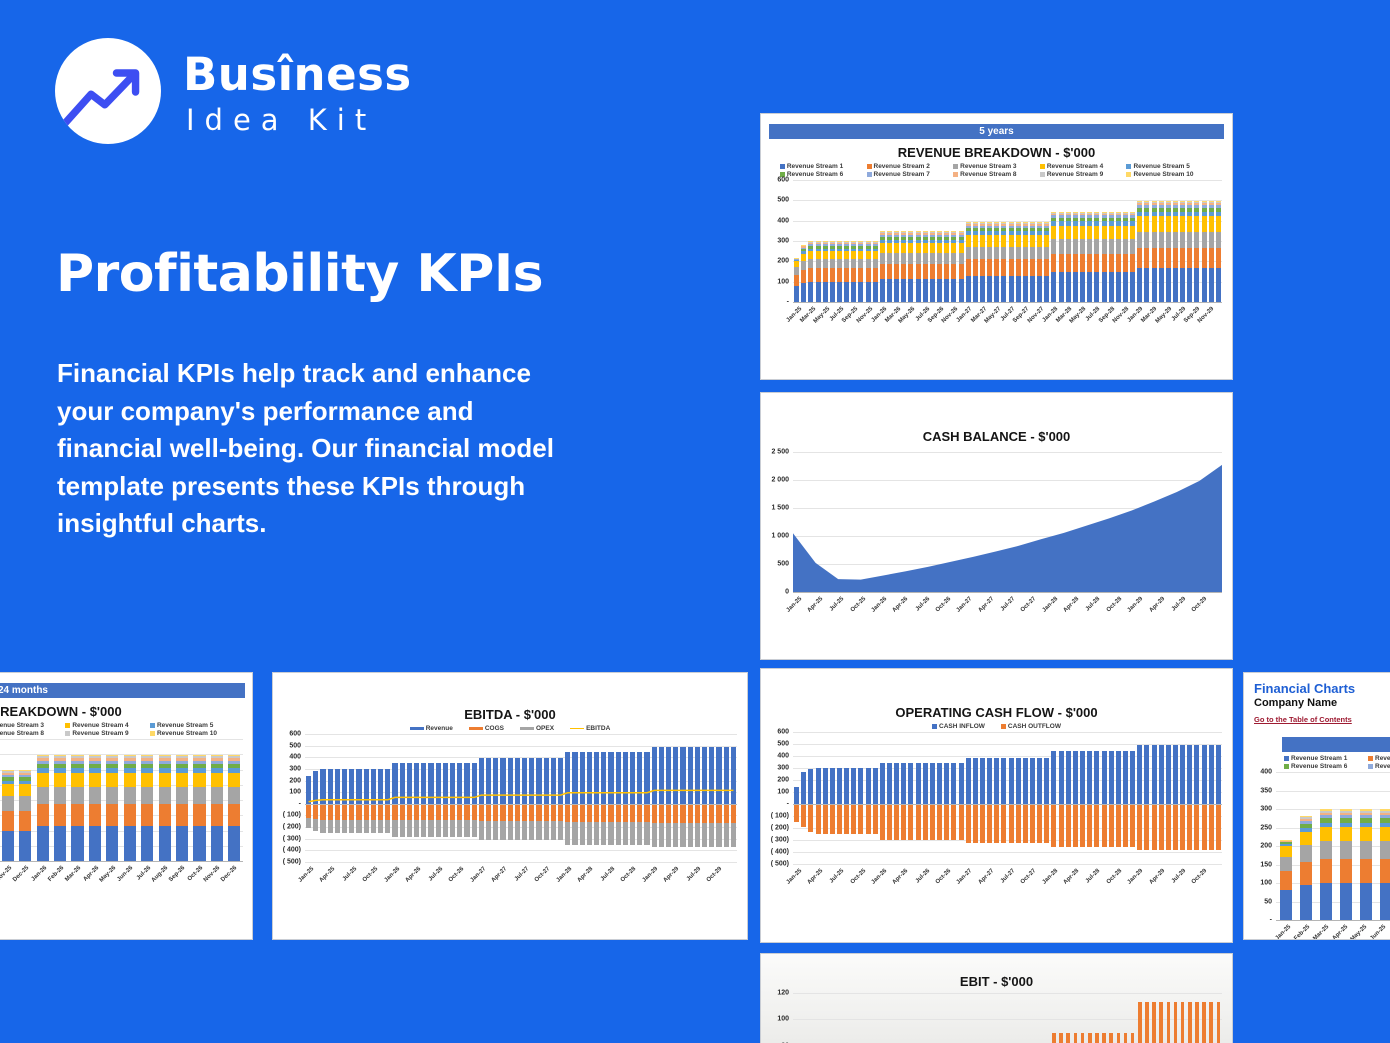 Image resolution: width=1390 pixels, height=1043 pixels. Describe the element at coordinates (122, 690) in the screenshot. I see `period-tab-24-months: 24 months` at that location.